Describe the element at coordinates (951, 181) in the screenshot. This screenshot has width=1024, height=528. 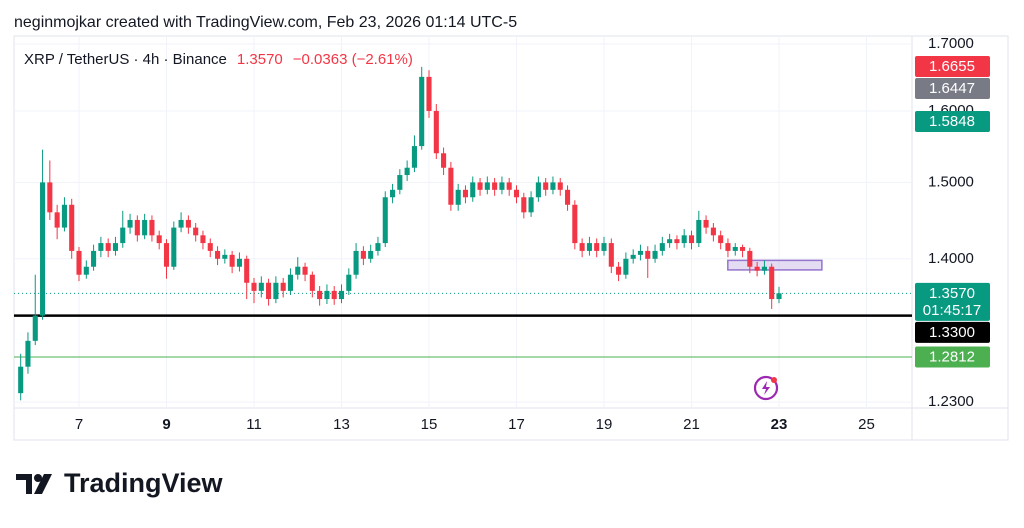
I see `y-tick-label: 1.5000` at that location.